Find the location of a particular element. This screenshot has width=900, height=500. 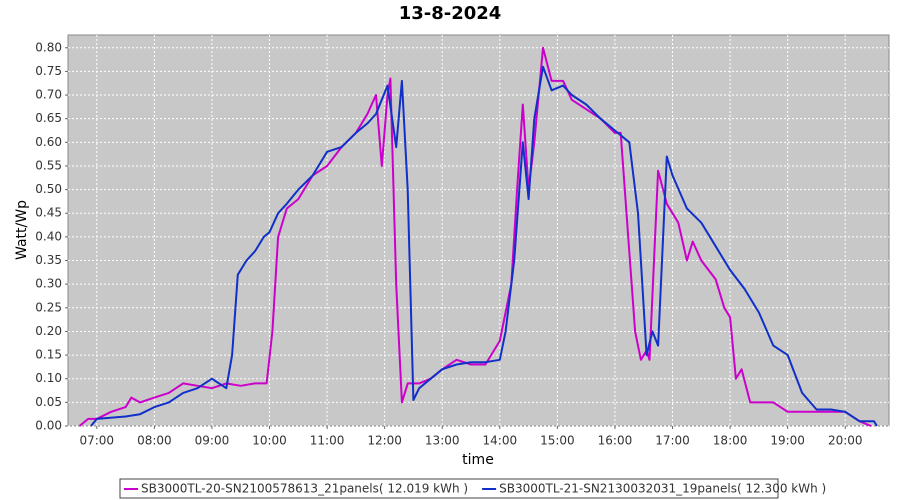

y-tick-label: 0.50 is located at coordinates (48, 189).